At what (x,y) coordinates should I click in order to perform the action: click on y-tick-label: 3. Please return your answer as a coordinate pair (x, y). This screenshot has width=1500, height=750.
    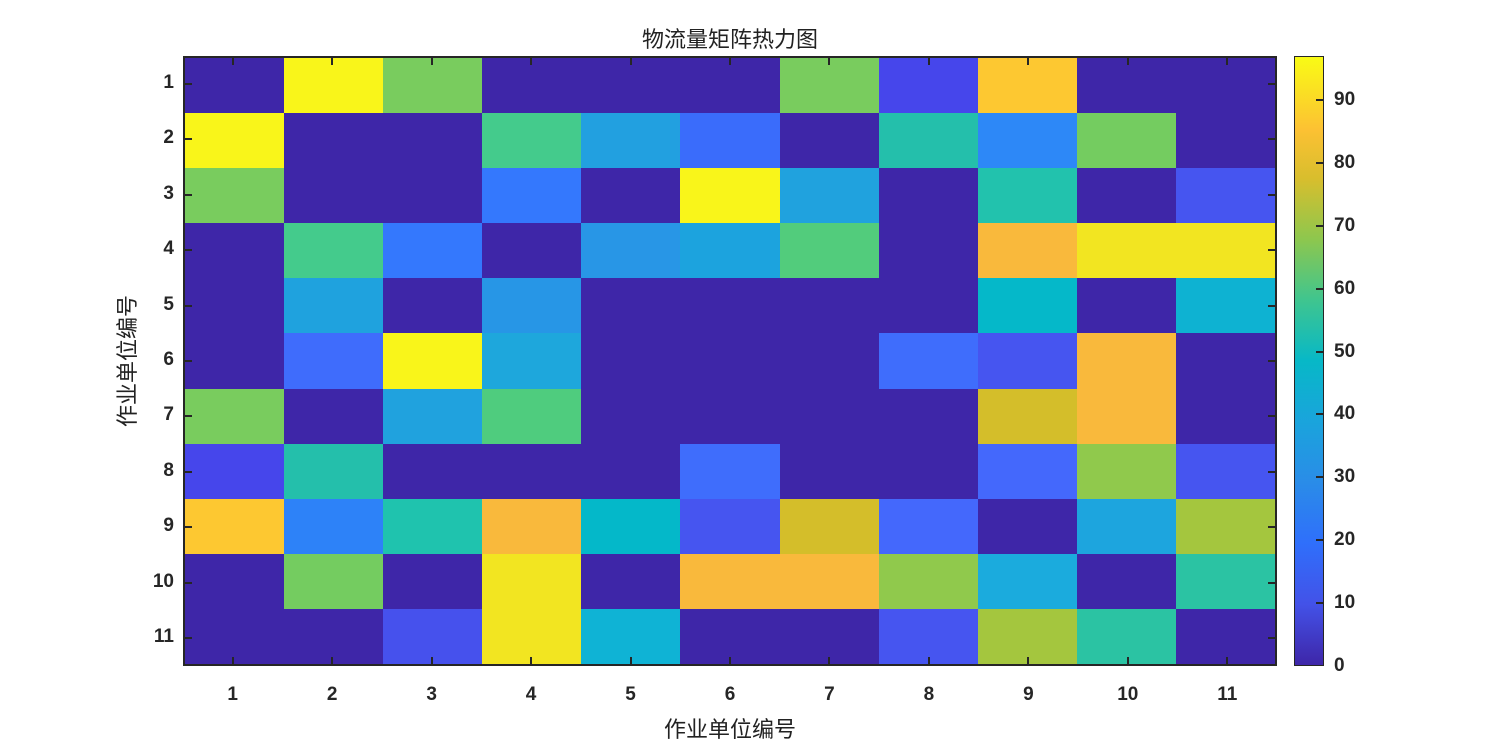
    Looking at the image, I should click on (168, 193).